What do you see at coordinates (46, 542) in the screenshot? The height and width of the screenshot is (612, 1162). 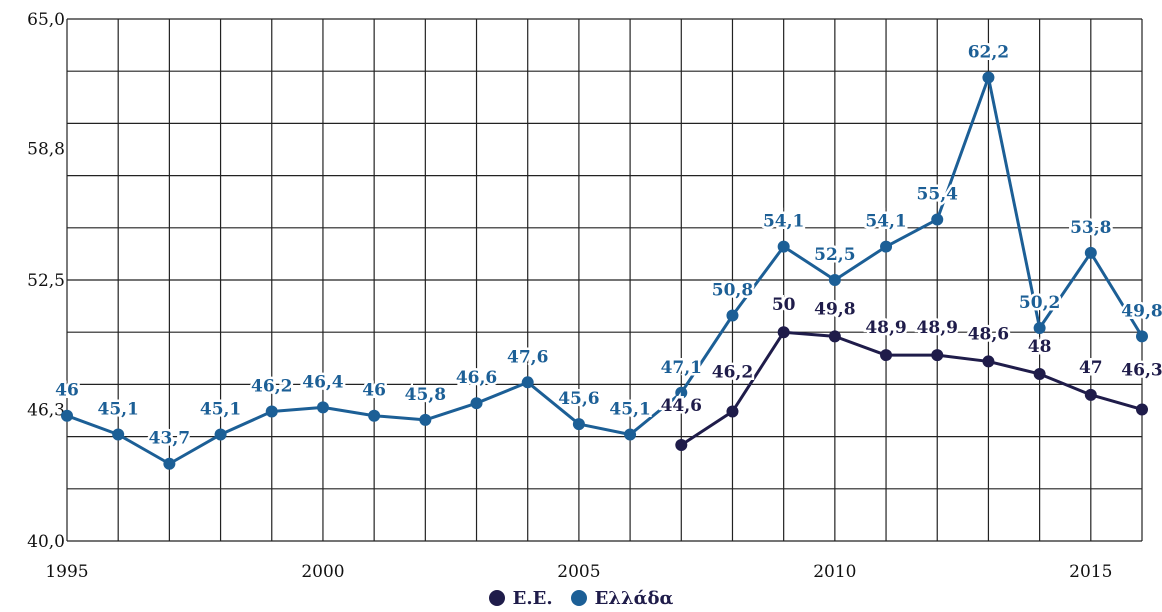 I see `y-tick-label: 40,0` at bounding box center [46, 542].